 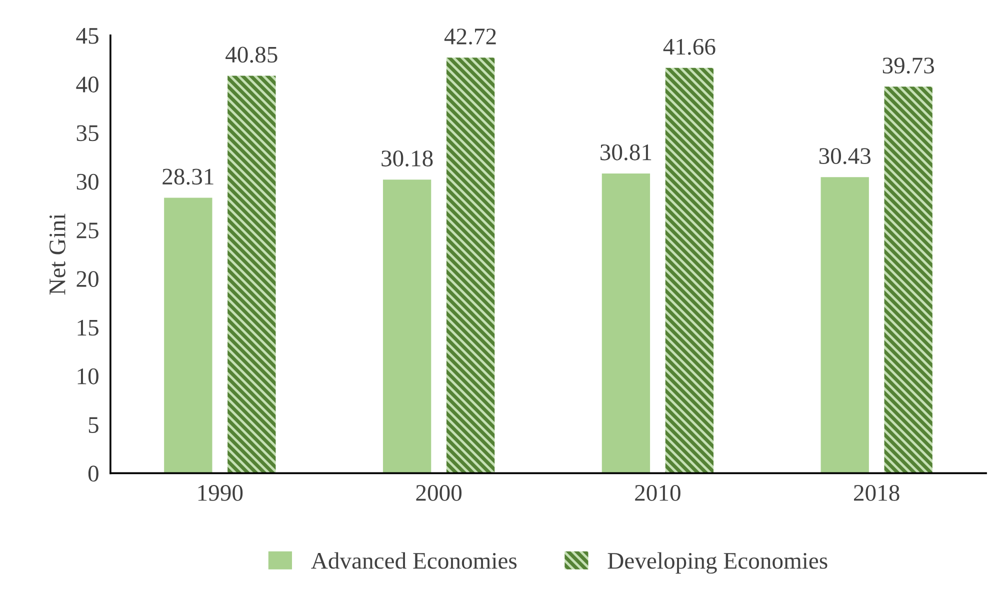 What do you see at coordinates (877, 492) in the screenshot?
I see `x-tick-label: 2018` at bounding box center [877, 492].